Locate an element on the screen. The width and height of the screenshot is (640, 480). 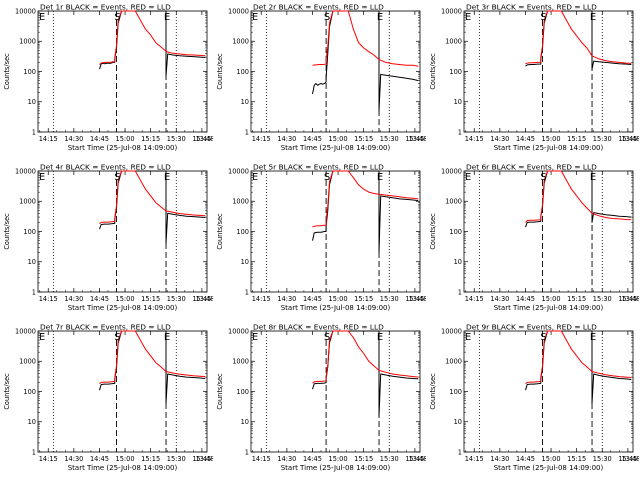
chart-title: Det 2r BLACK = Events, RED = LLD is located at coordinates (318, 7).